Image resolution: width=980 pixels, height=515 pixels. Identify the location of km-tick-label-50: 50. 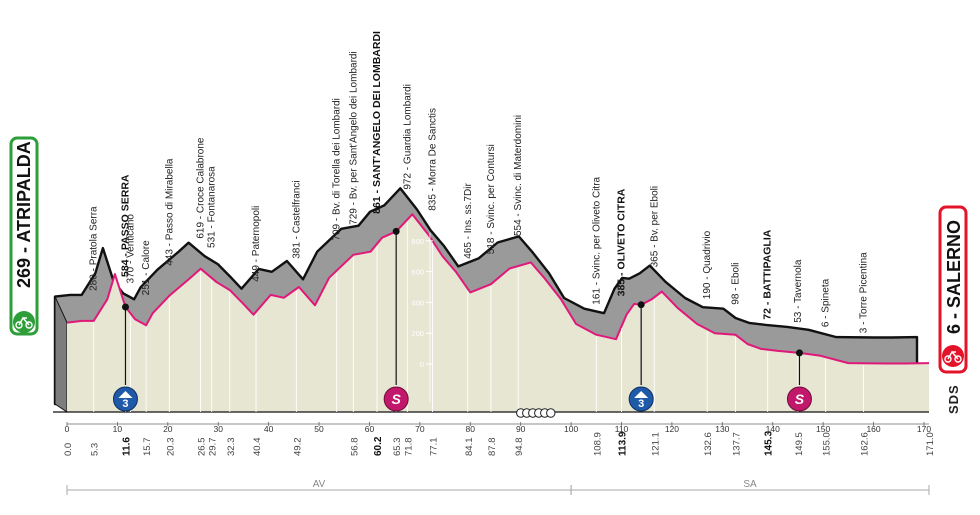
(319, 429).